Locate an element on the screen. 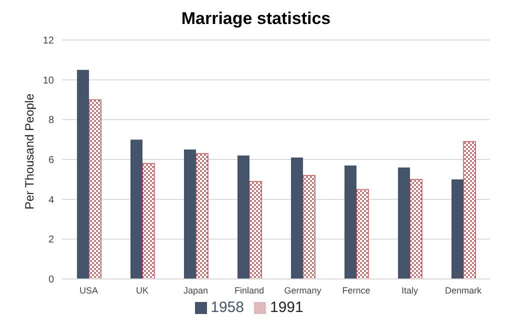 This screenshot has height=324, width=512. x-tick-label: Japan is located at coordinates (195, 290).